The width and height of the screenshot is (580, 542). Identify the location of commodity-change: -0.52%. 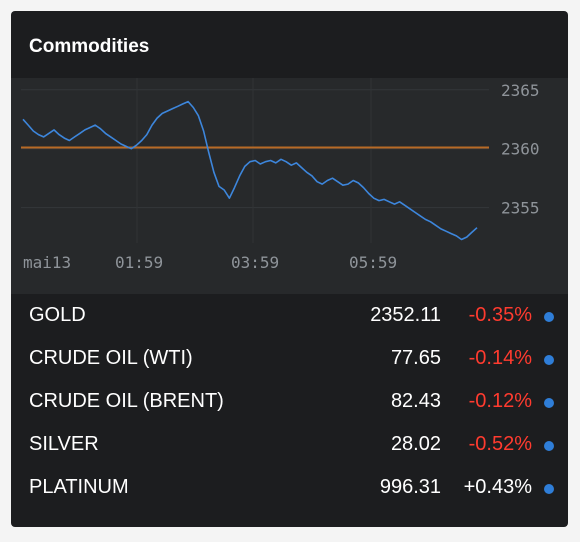
(500, 444).